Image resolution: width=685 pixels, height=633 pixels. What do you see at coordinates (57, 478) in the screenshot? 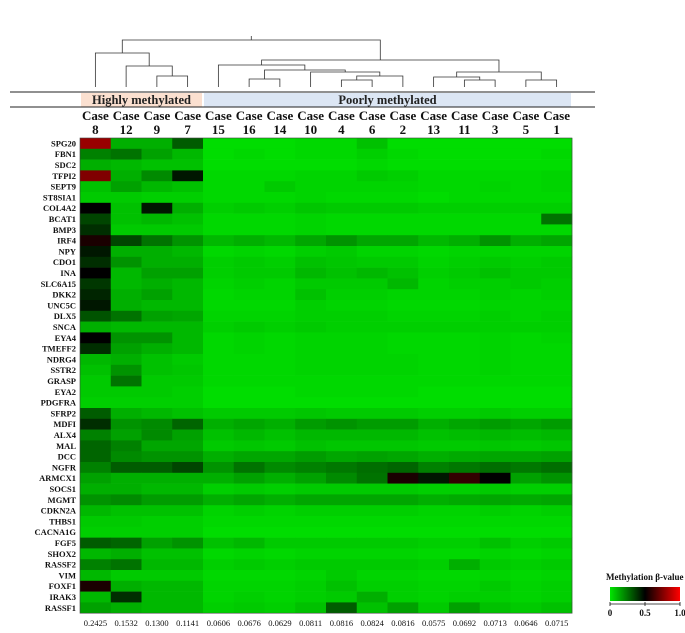
I see `gene-label: ARMCX1` at bounding box center [57, 478].